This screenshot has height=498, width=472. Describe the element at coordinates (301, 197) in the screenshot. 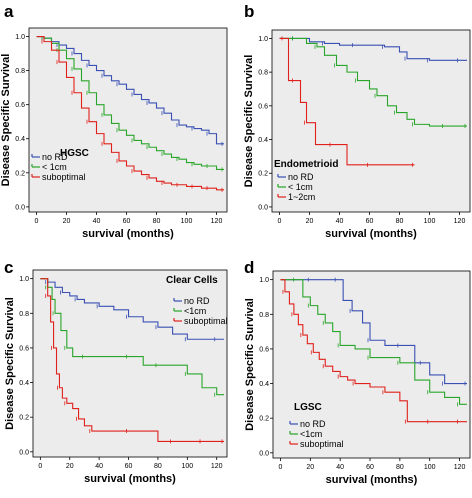

I see `legend-label: 1~2cm` at that location.